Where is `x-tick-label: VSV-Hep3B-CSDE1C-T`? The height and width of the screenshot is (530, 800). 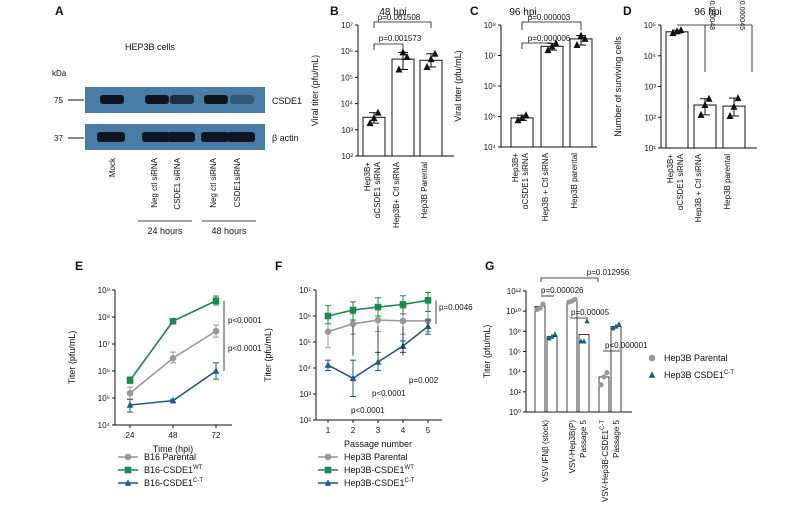
x-tick-label: VSV-Hep3B-CSDE1C-T is located at coordinates (605, 461).